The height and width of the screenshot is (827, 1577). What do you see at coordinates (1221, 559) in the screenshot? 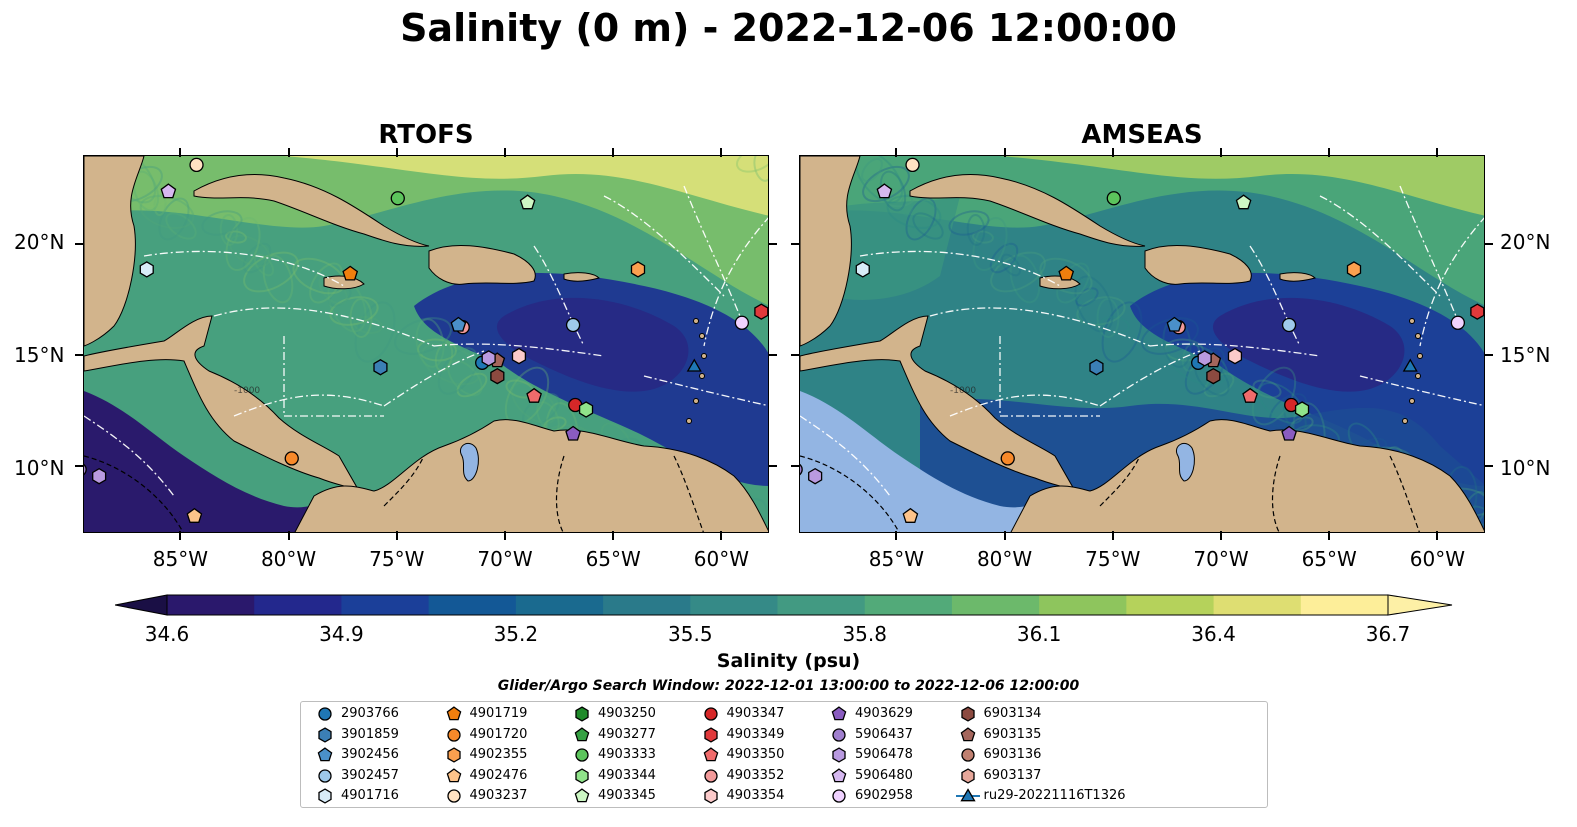
I see `lon-label-amseas-70w: 70°W` at bounding box center [1221, 559].